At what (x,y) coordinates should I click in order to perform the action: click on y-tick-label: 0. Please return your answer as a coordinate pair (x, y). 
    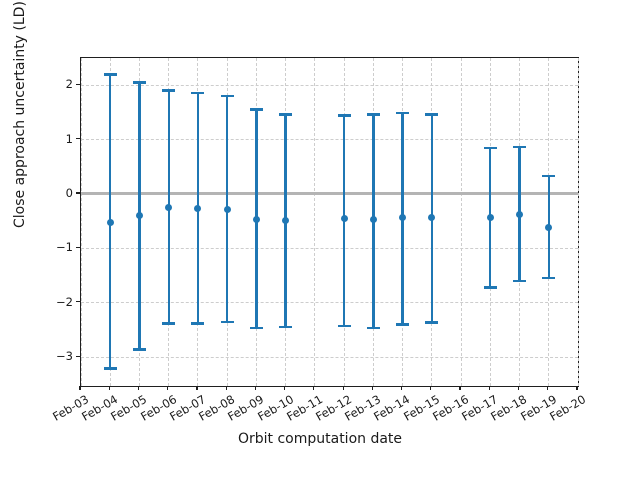
    Looking at the image, I should click on (69, 192).